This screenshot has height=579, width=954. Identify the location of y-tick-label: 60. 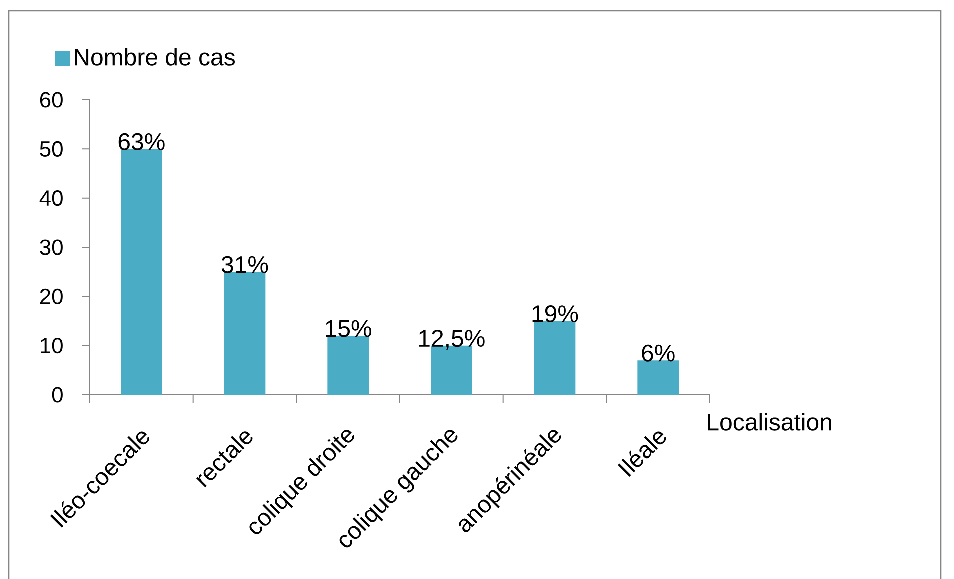
(51, 100).